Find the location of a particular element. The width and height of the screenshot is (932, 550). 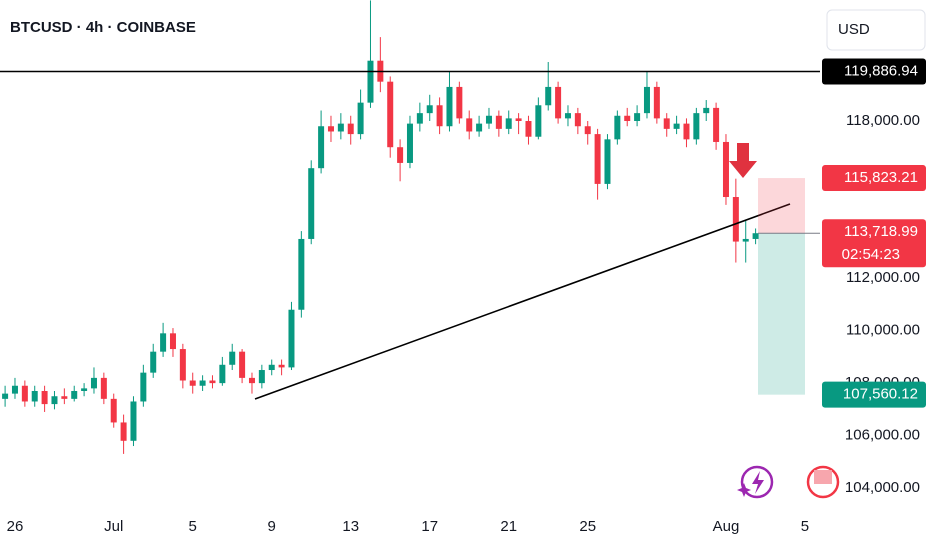

currency-box is located at coordinates (876, 30).